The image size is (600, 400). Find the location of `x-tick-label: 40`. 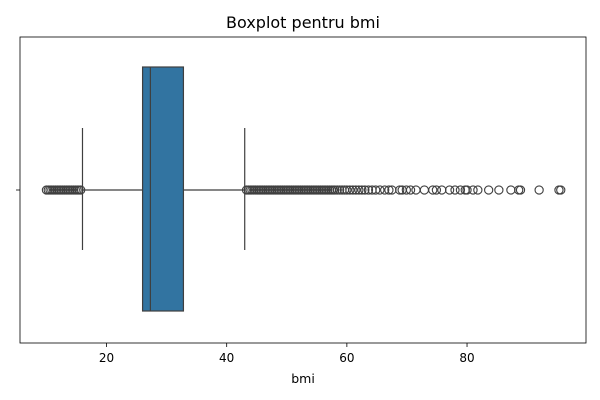

x-tick-label: 40 is located at coordinates (226, 358).